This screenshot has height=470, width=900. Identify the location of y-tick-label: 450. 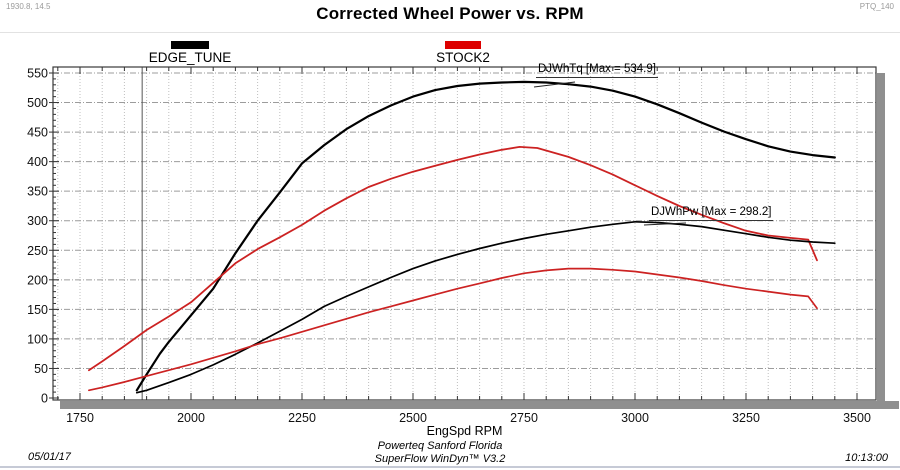
(37, 133).